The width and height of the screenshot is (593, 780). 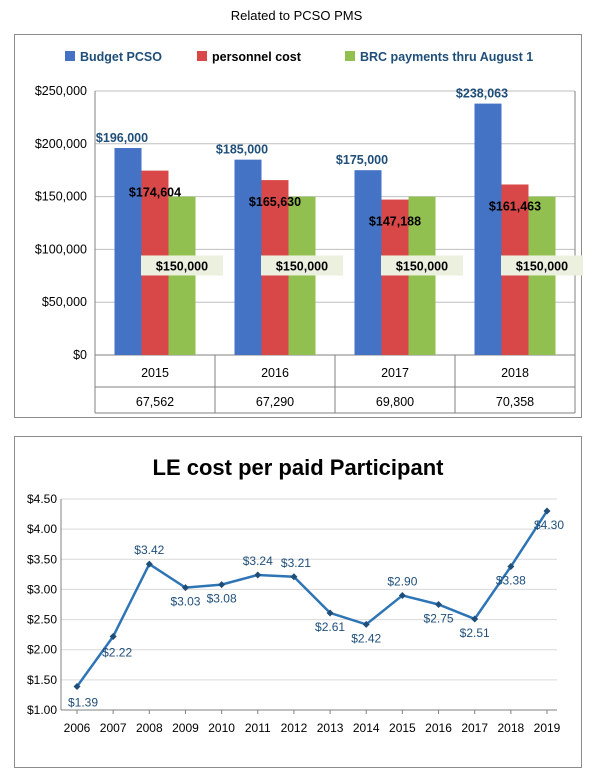 I want to click on data-label-2018: $3.38, so click(x=511, y=581).